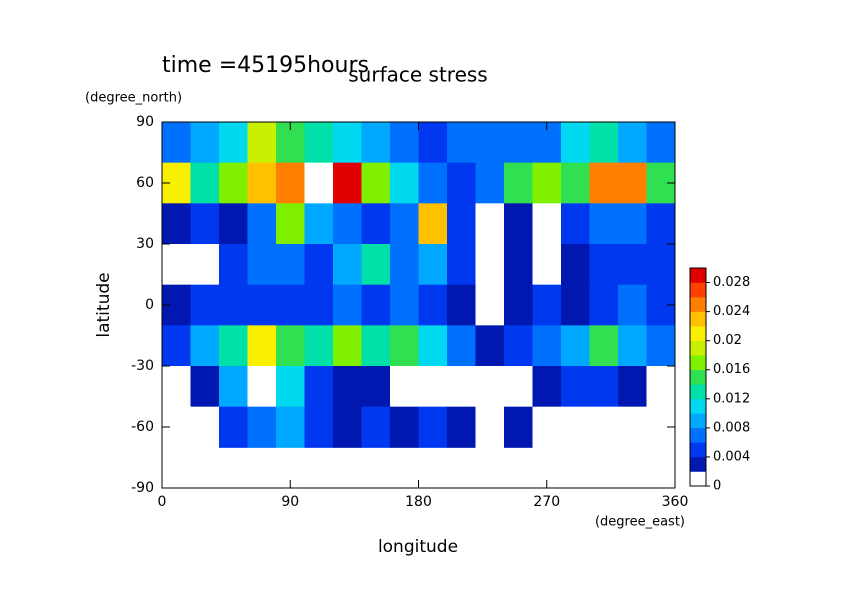 This screenshot has height=595, width=842. What do you see at coordinates (698, 377) in the screenshot?
I see `colorbar-frame` at bounding box center [698, 377].